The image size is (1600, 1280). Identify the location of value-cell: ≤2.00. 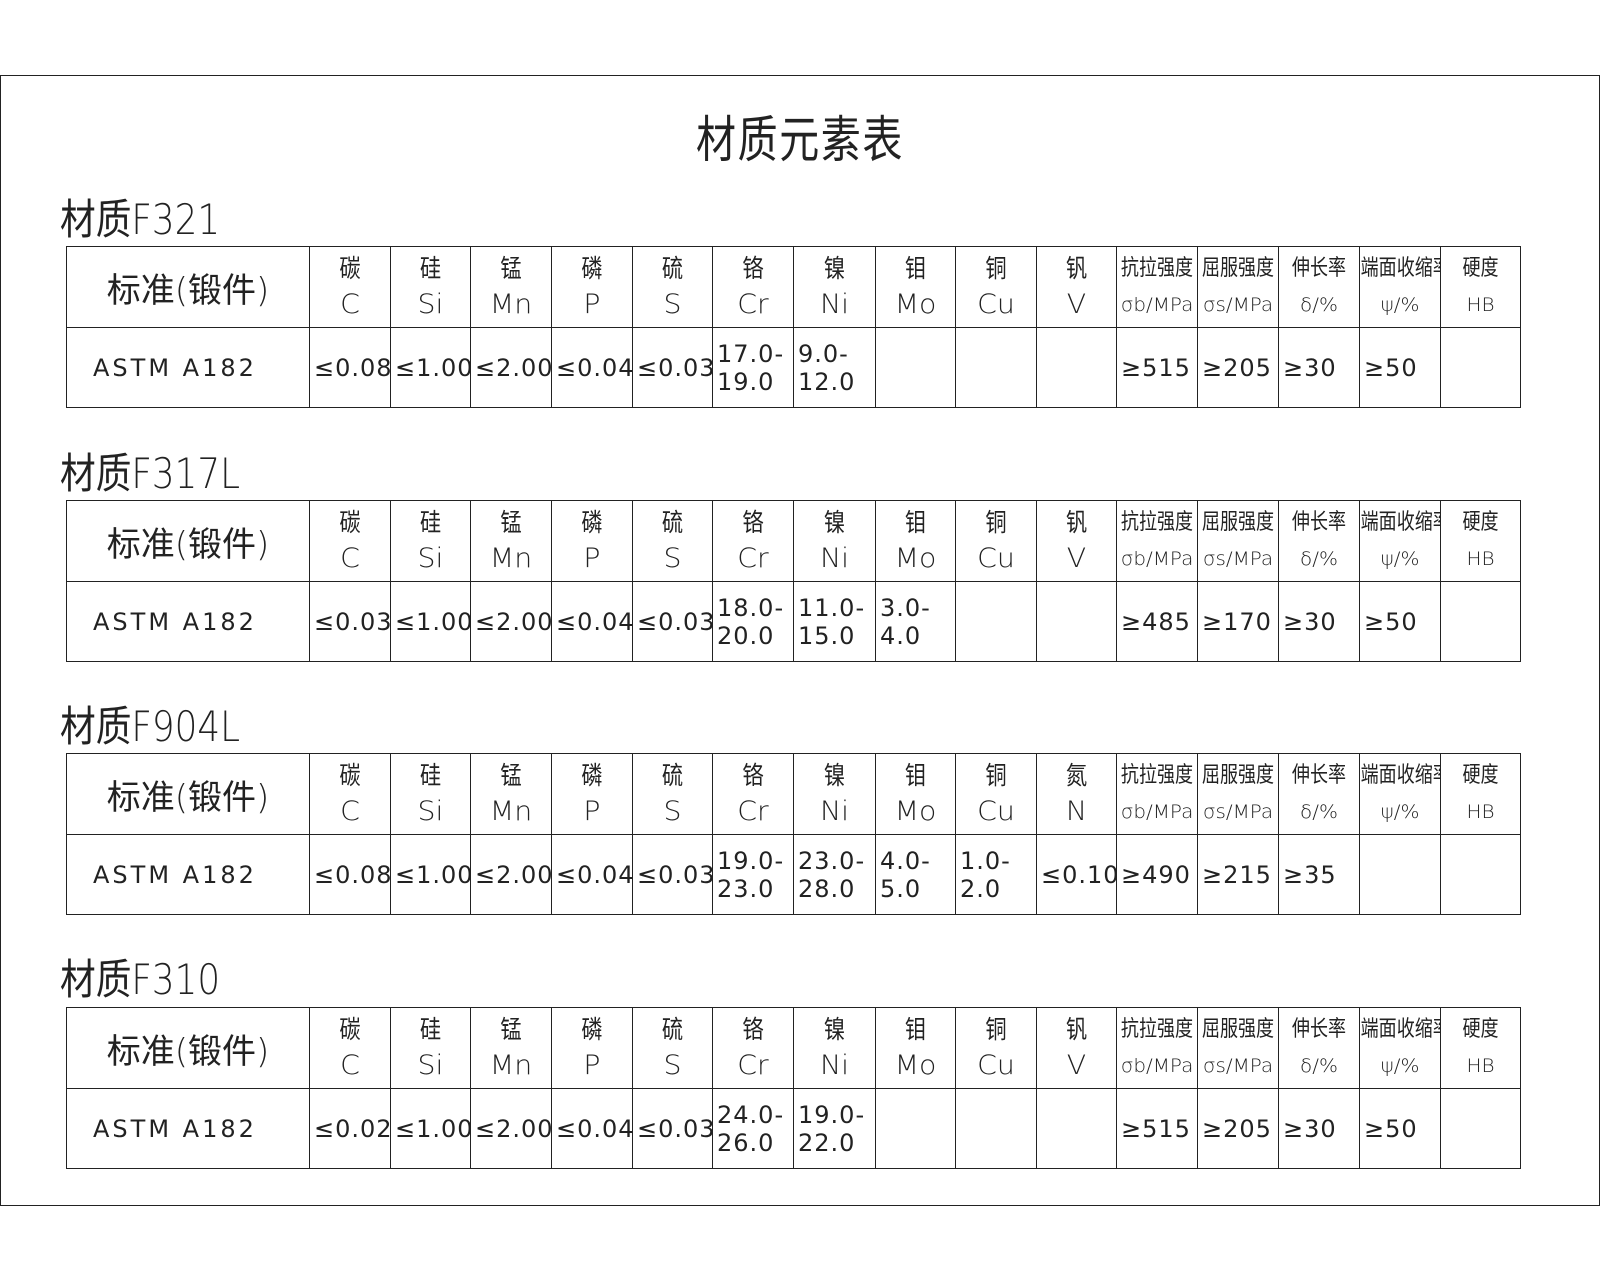
(511, 367).